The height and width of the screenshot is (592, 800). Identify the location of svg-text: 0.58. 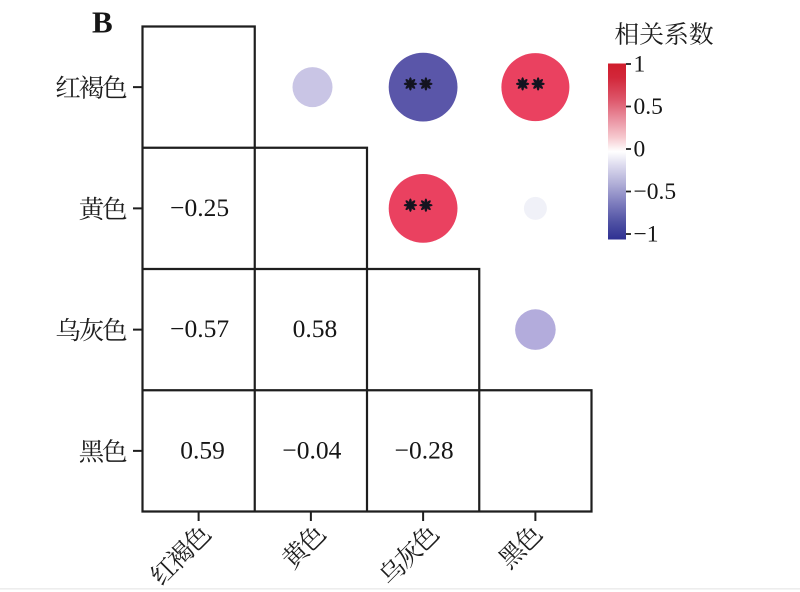
(315, 328).